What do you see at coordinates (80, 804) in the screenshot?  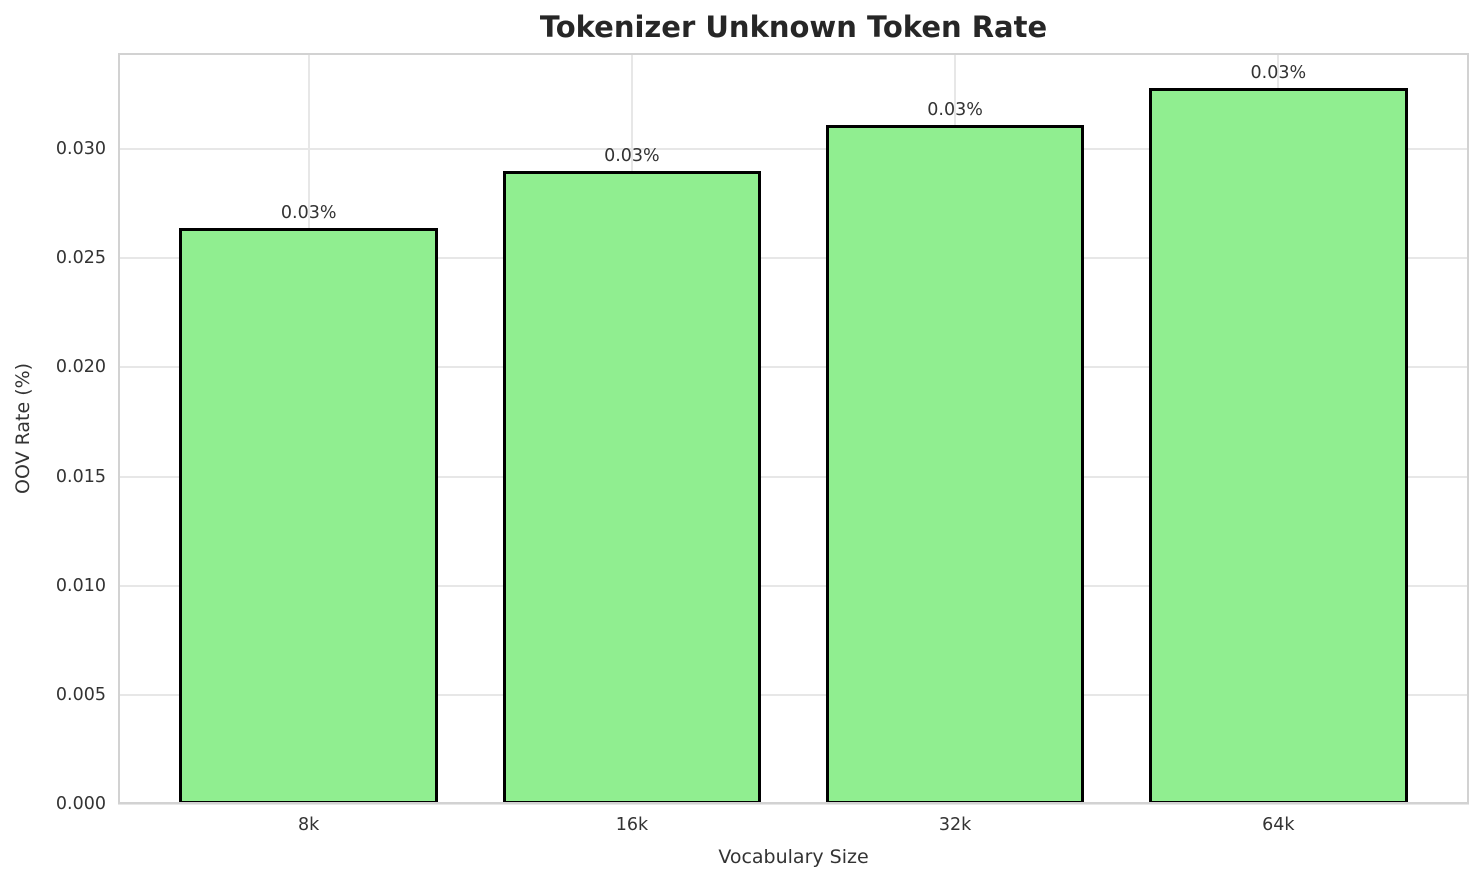 I see `y-tick-label: 0.000` at bounding box center [80, 804].